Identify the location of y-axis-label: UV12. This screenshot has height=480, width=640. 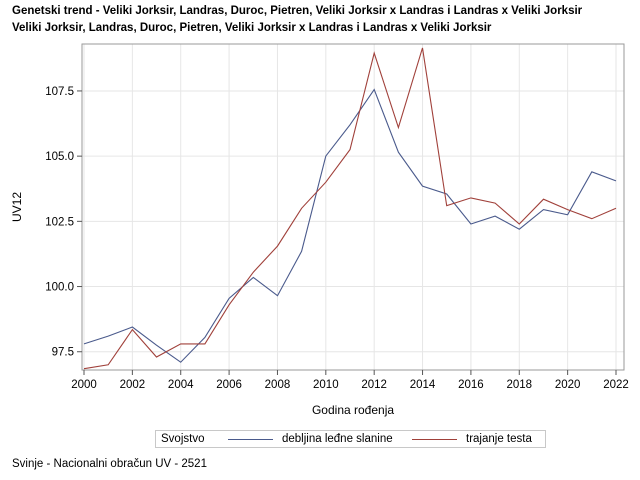
(17, 207).